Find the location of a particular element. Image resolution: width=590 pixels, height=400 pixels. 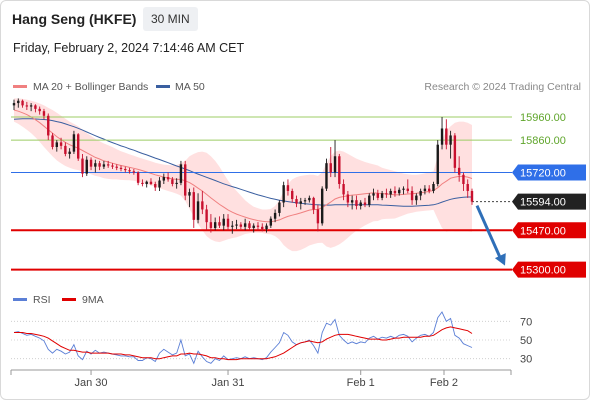

arrow-head is located at coordinates (500, 259).